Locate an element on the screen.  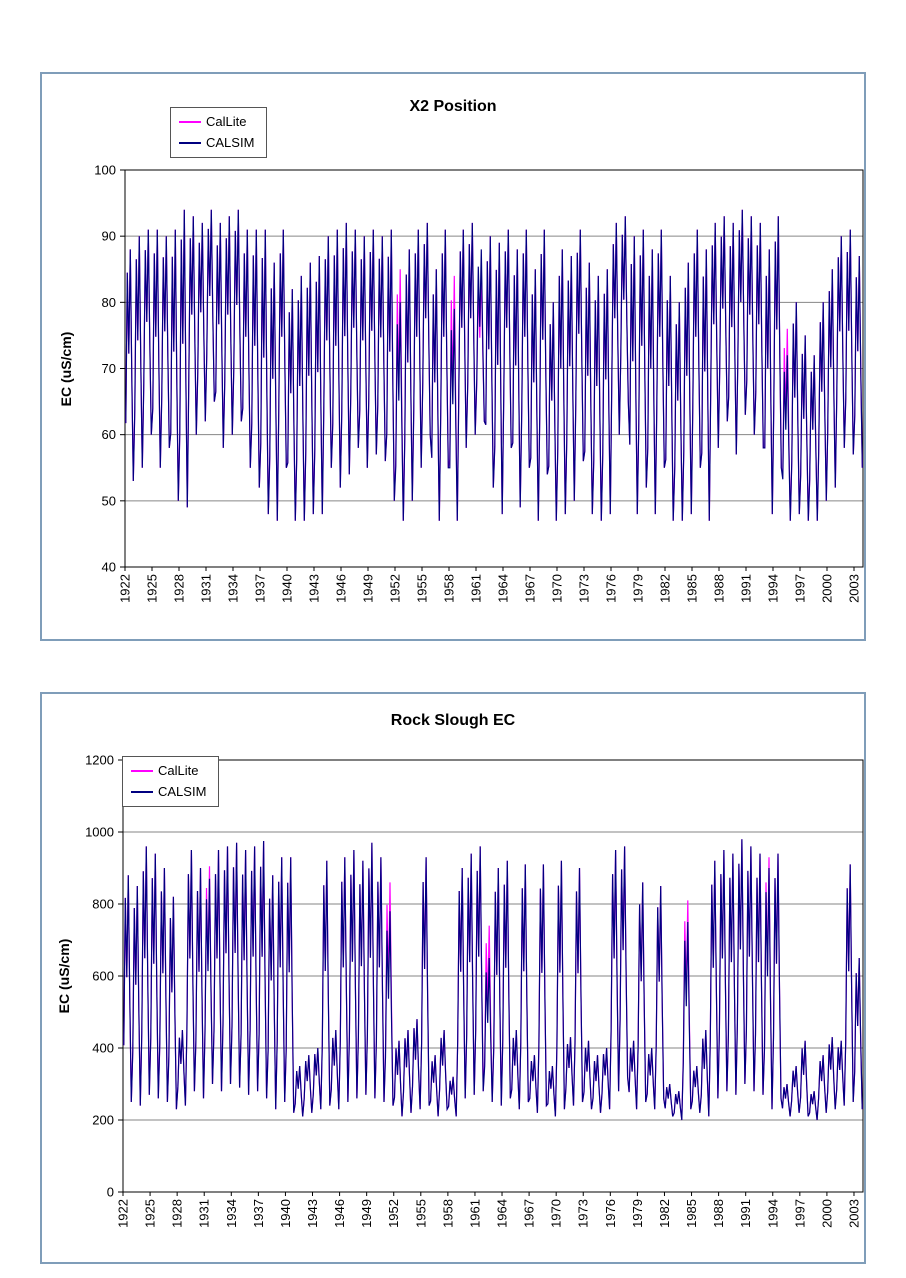
svg-text: 90 is located at coordinates (109, 236).